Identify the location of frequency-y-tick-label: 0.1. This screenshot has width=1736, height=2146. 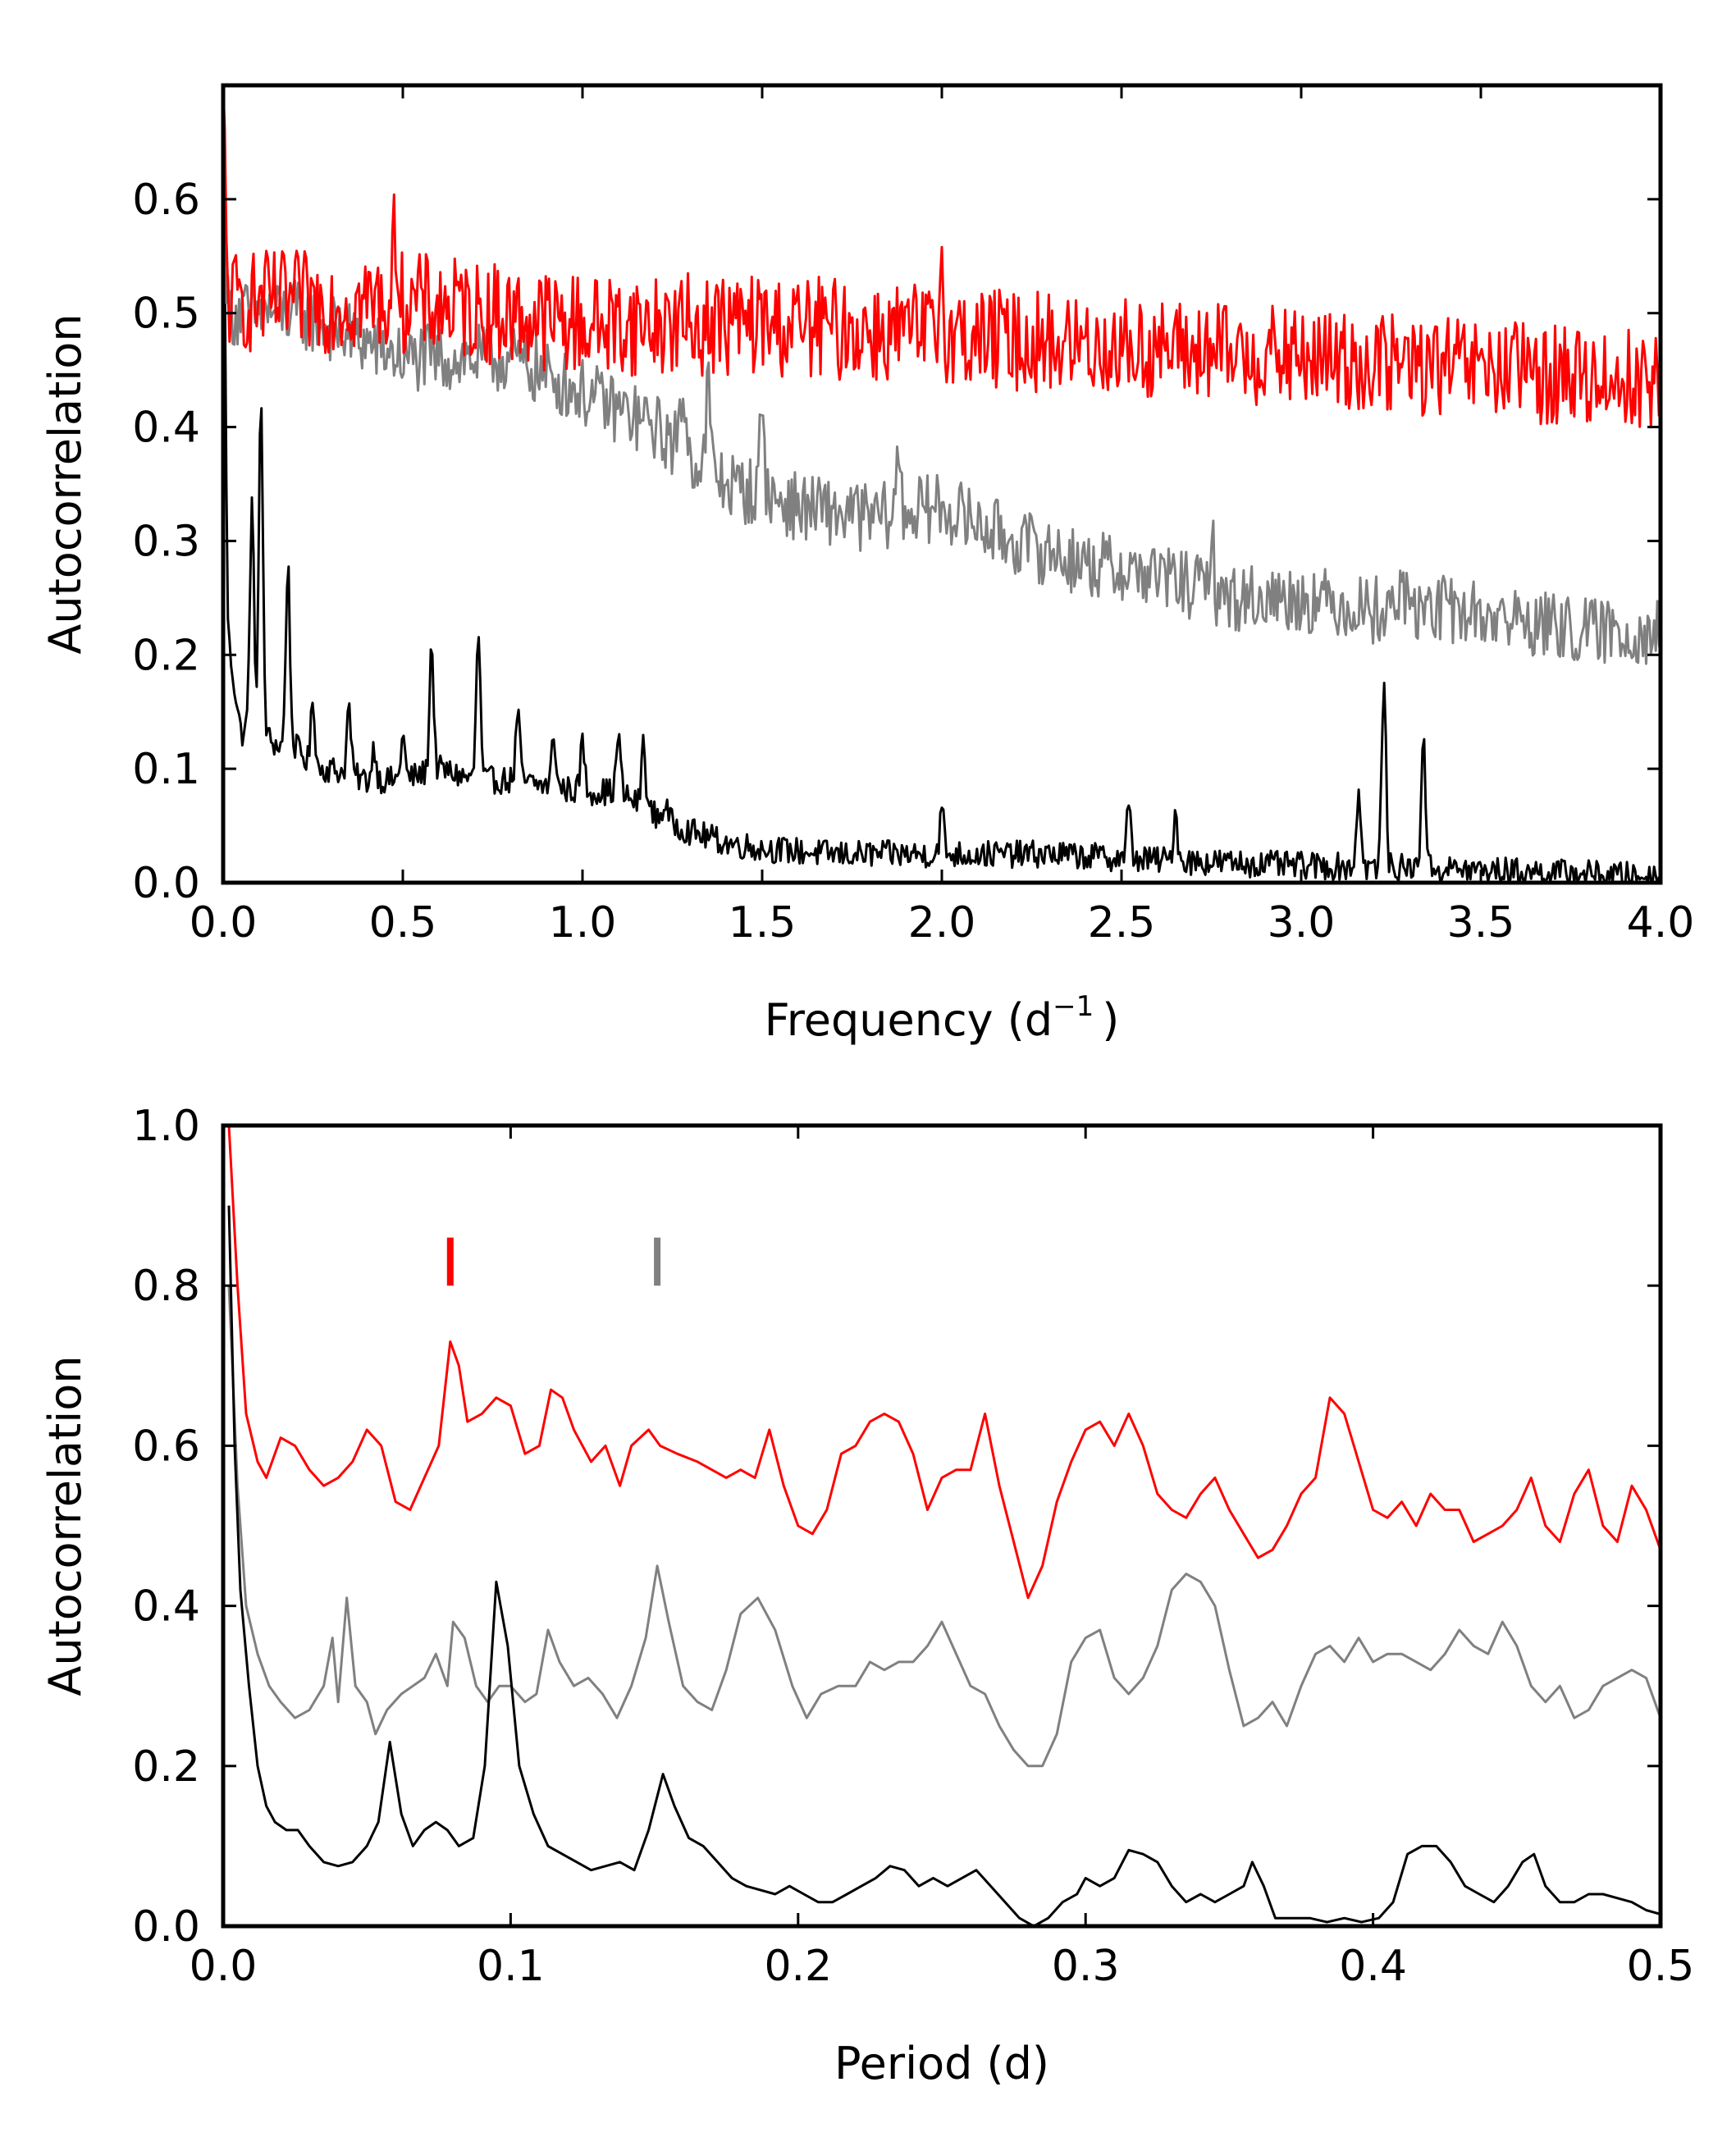
(166, 769).